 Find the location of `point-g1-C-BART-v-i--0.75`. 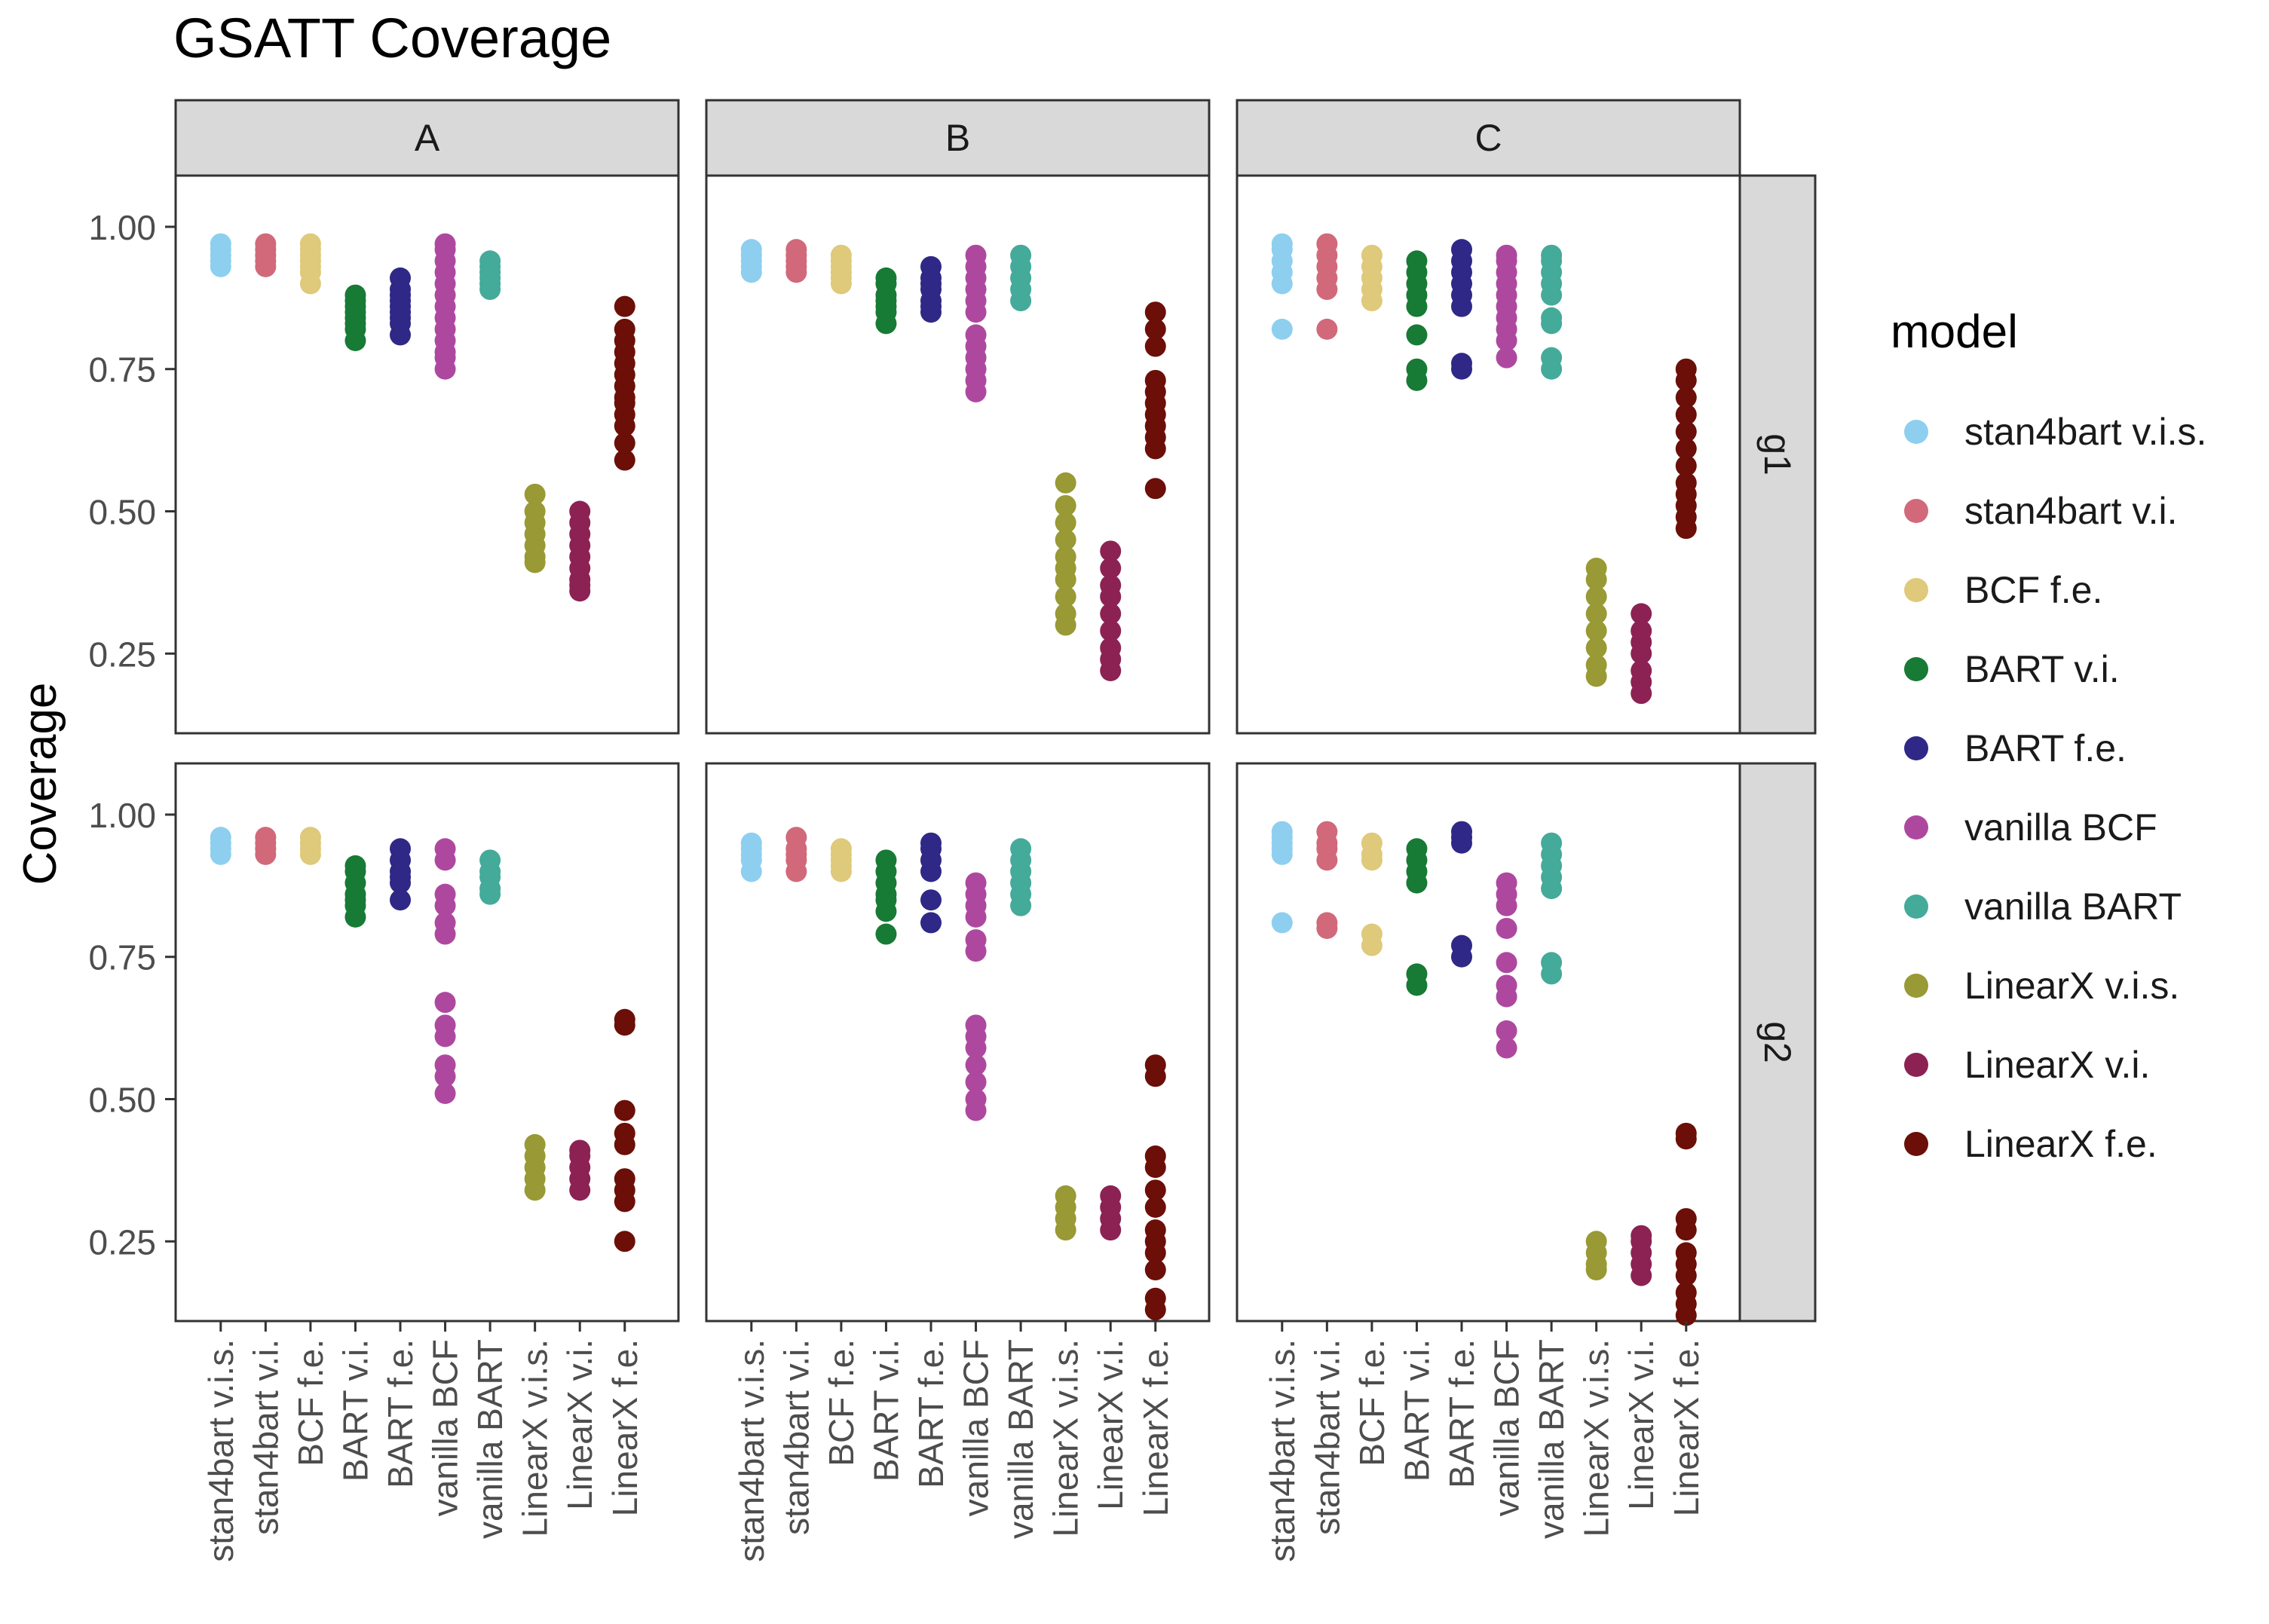

point-g1-C-BART-v-i--0.75 is located at coordinates (1417, 369).